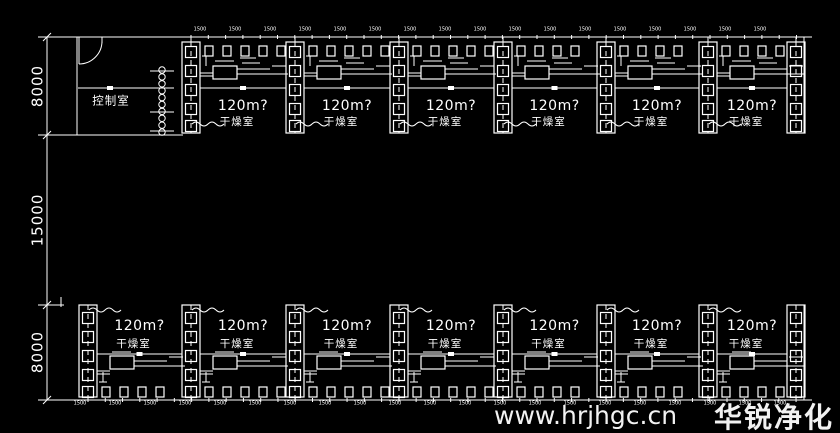 The image size is (840, 433). Describe the element at coordinates (37, 220) in the screenshot. I see `dimension-label-15000: 15000` at that location.